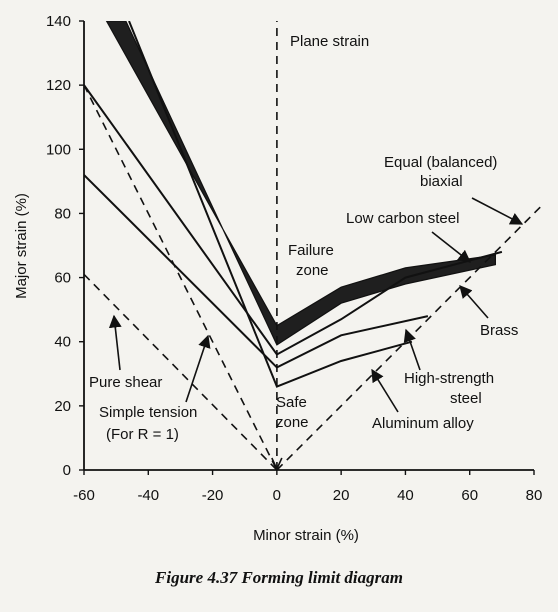  Describe the element at coordinates (279, 577) in the screenshot. I see `figure-caption: Figure 4.37 Forming limit diagram` at that location.